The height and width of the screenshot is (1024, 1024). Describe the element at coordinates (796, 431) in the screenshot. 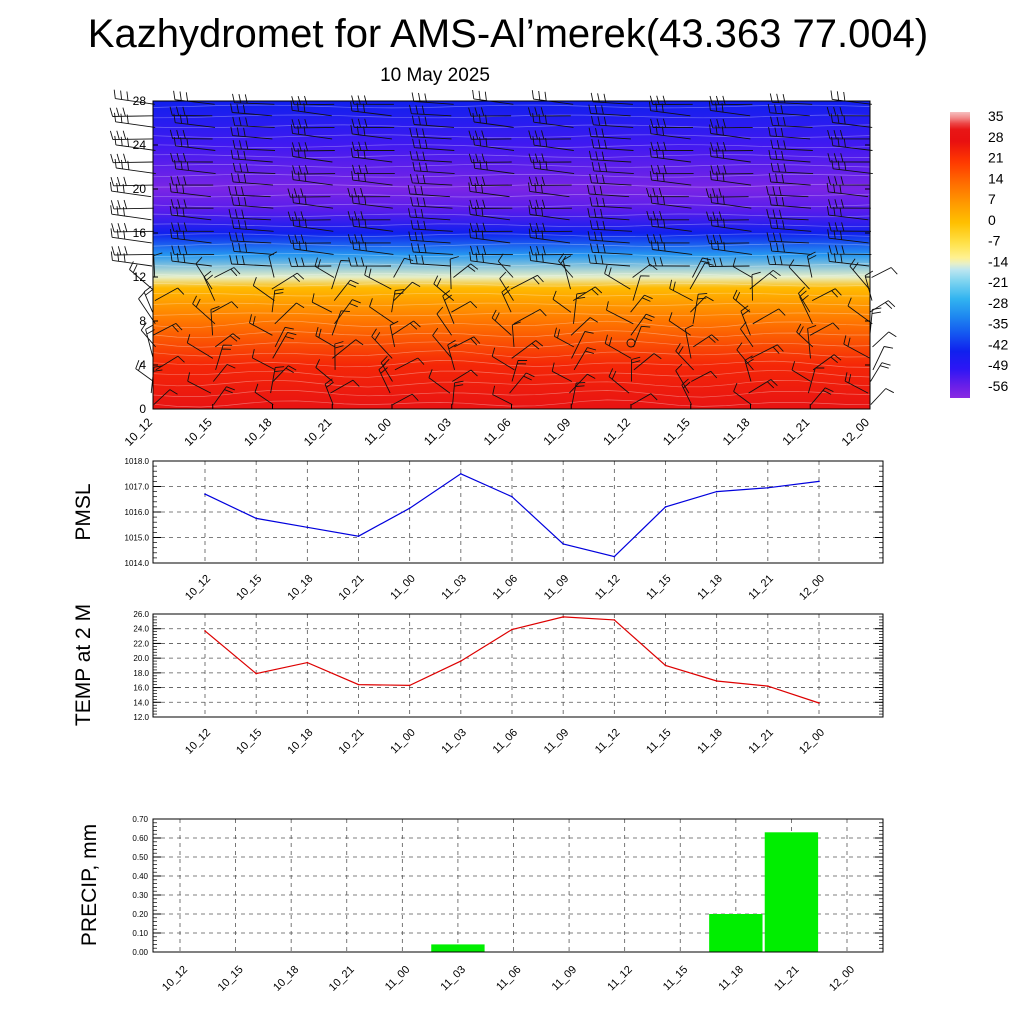

I see `heatmap-xtick-label: 11_21` at that location.